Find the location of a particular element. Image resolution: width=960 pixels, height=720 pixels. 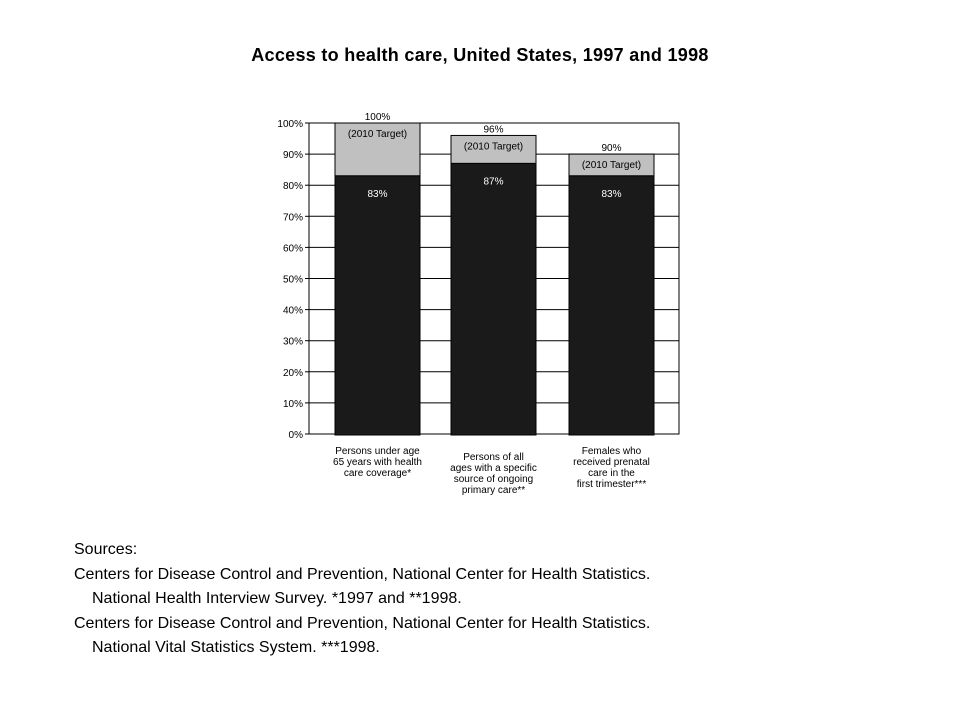

y-tick-label: 30% is located at coordinates (293, 342).